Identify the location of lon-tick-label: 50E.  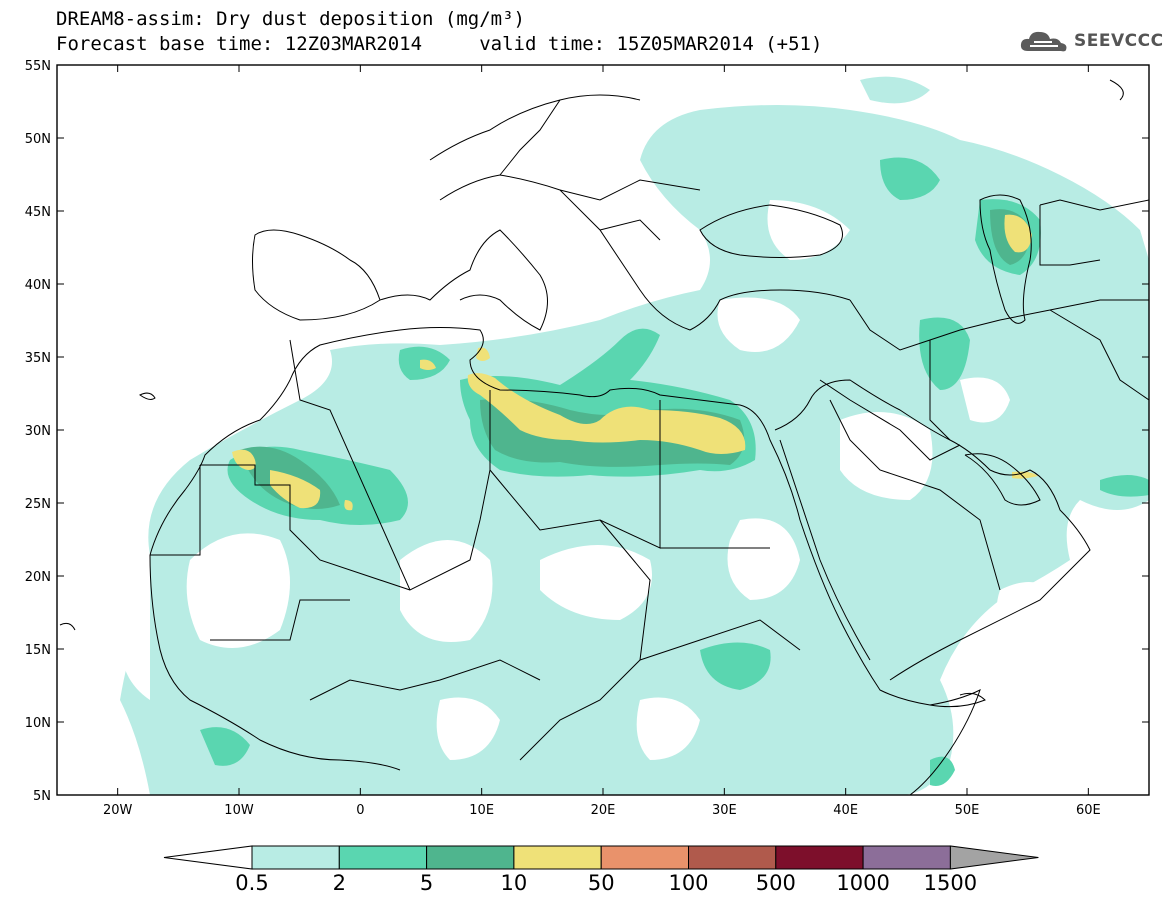
(967, 810).